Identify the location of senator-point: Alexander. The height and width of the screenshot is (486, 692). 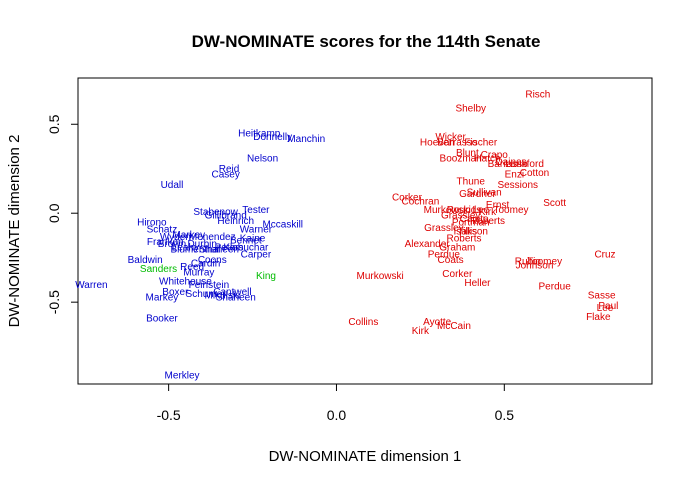
(428, 244).